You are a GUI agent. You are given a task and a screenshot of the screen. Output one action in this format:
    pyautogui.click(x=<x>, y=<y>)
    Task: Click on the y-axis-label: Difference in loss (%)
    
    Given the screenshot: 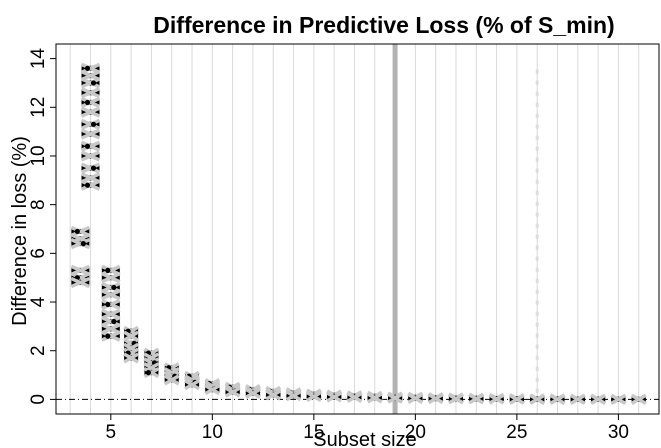 What is the action you would take?
    pyautogui.click(x=20, y=231)
    